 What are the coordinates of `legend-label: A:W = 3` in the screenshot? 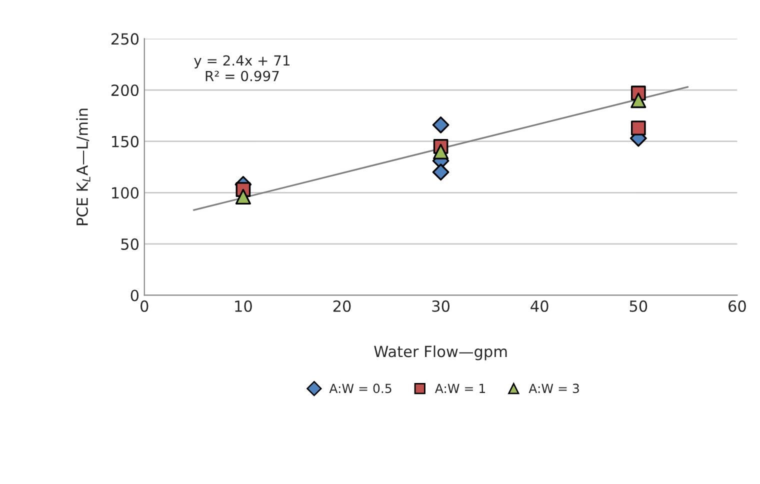 It's located at (553, 389).